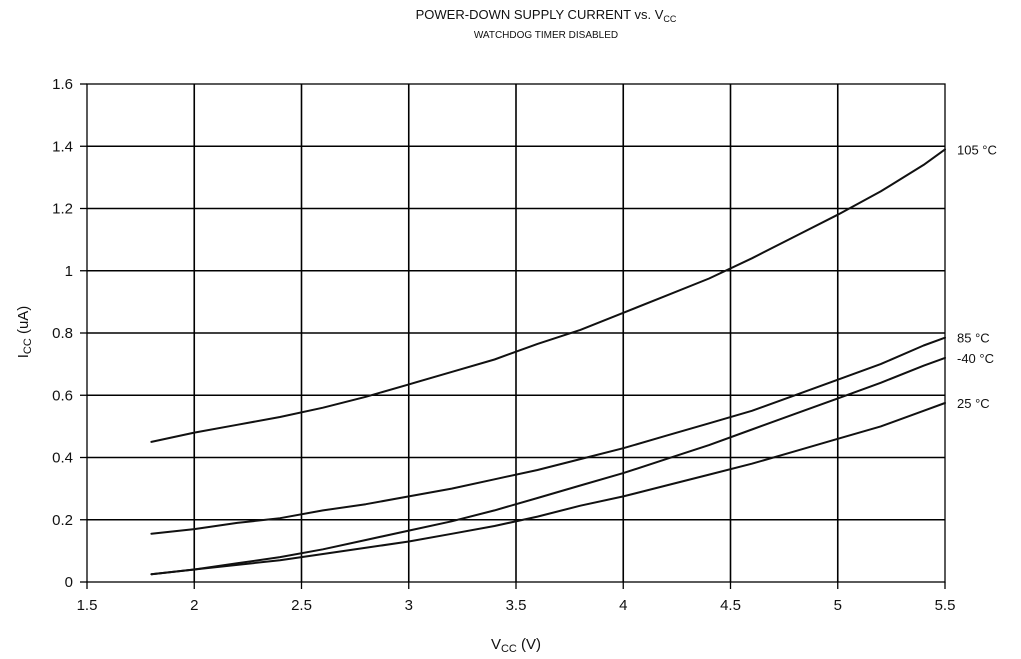 This screenshot has height=659, width=1021. What do you see at coordinates (973, 403) in the screenshot?
I see `series-label-25-c: 25 °C` at bounding box center [973, 403].